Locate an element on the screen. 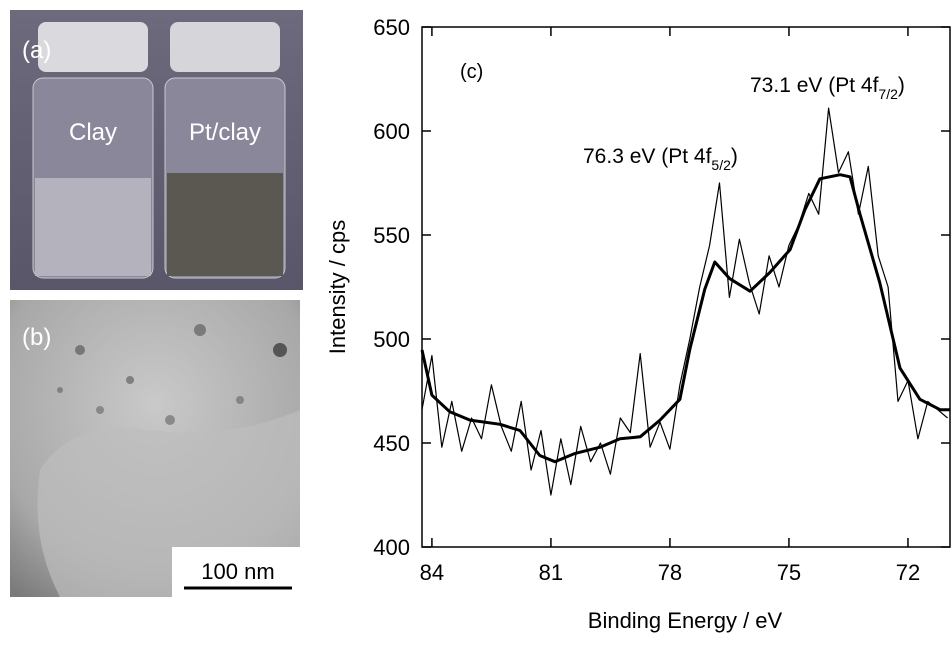 The height and width of the screenshot is (646, 952). panel-label: (a) is located at coordinates (36, 50).